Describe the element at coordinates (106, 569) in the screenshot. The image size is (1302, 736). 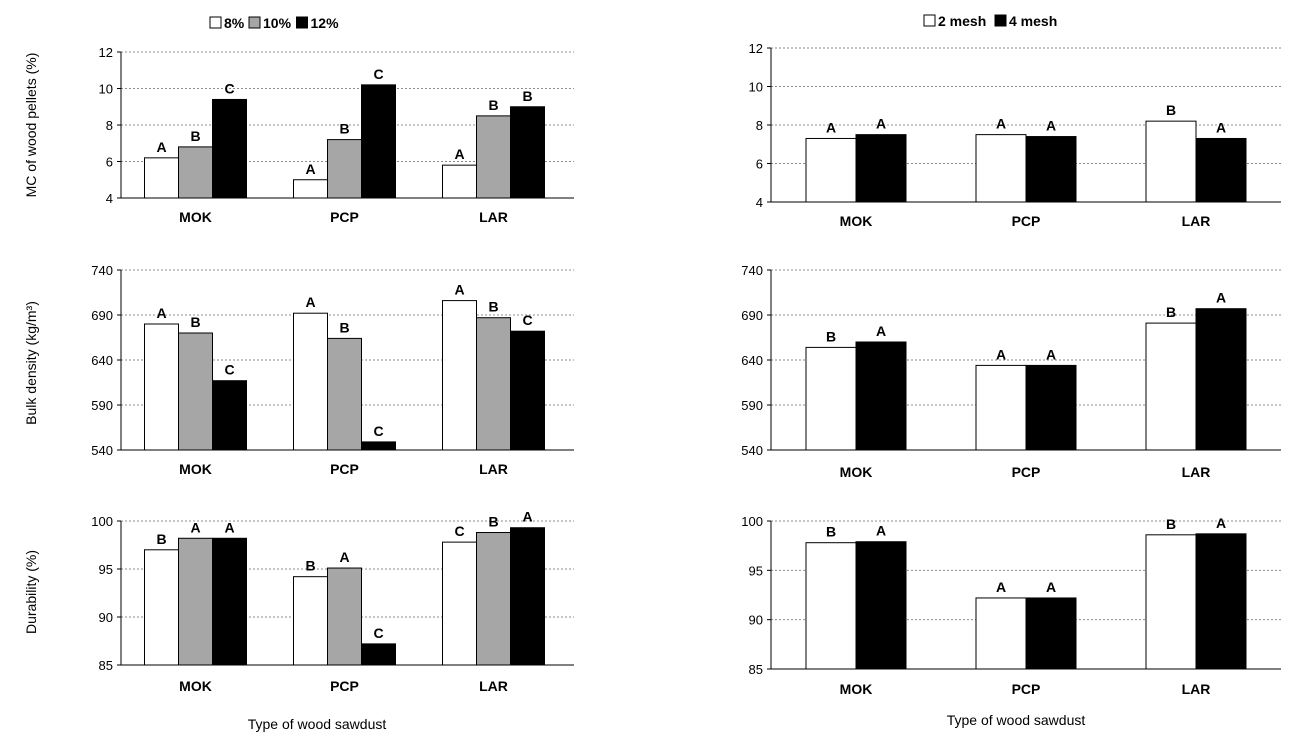
I see `y-tick-label: 95` at that location.